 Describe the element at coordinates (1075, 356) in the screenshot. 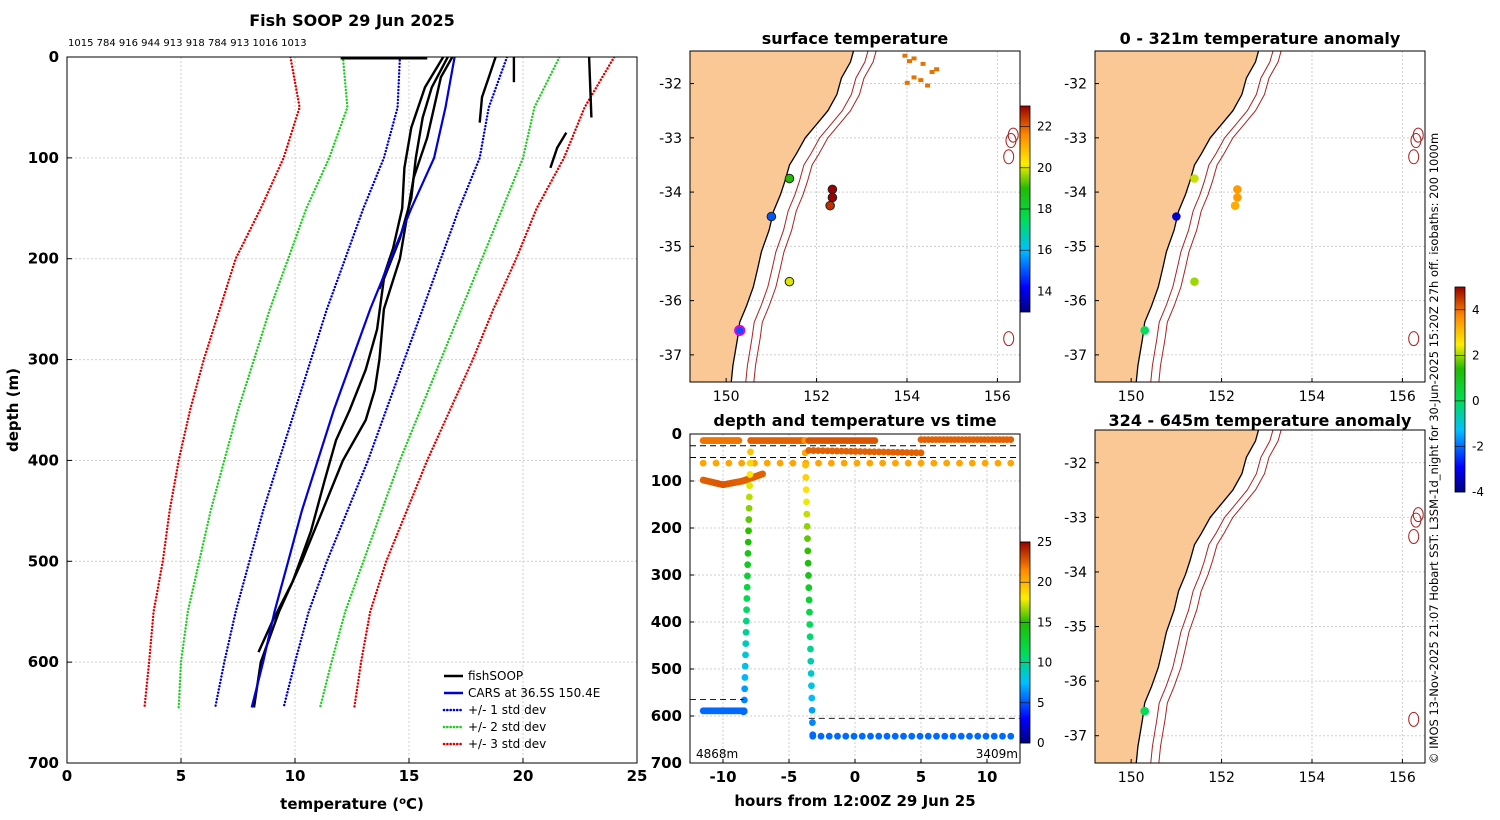

I see `map-y-tick-label: -37` at that location.